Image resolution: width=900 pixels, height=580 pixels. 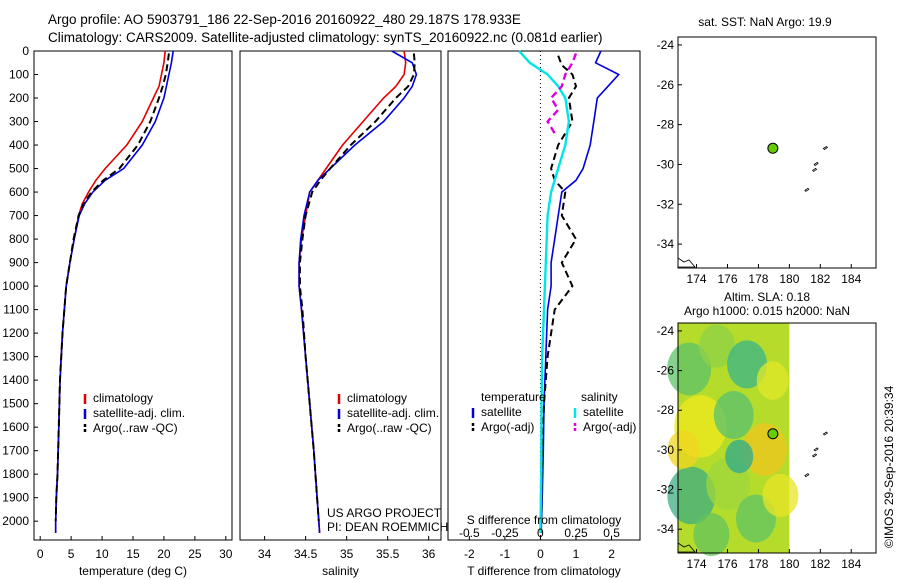 I want to click on coastline, so click(x=686, y=262).